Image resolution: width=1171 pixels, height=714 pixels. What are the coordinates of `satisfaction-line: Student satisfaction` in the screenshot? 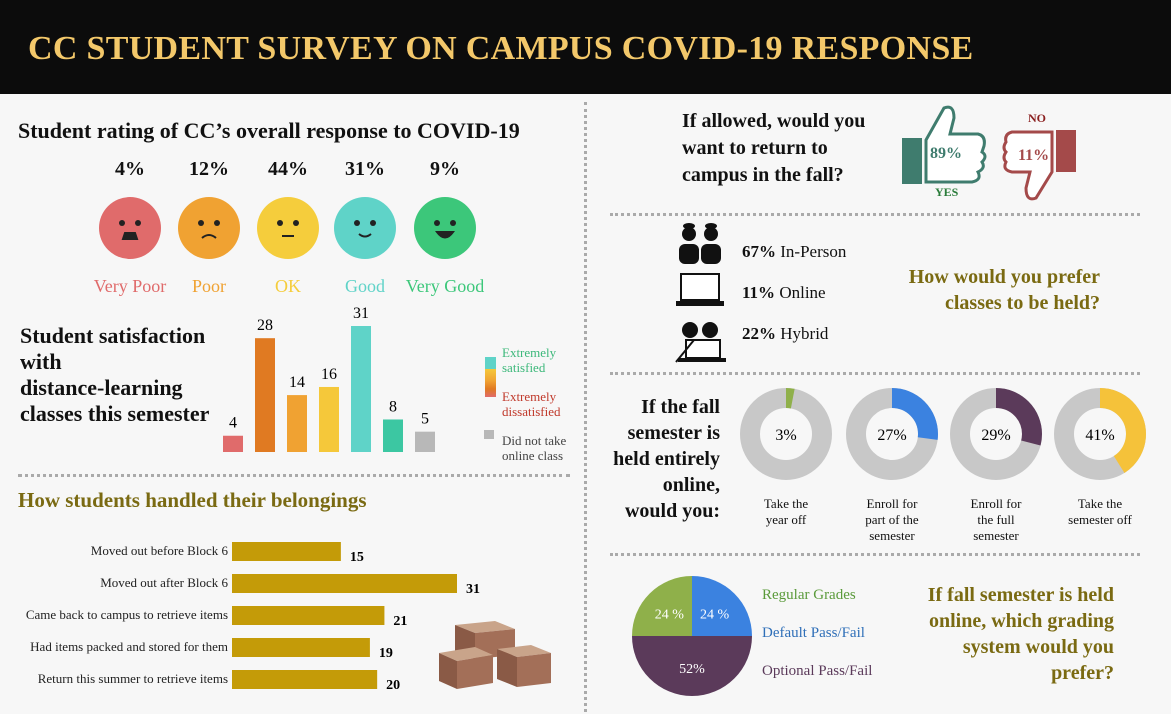 It's located at (113, 335).